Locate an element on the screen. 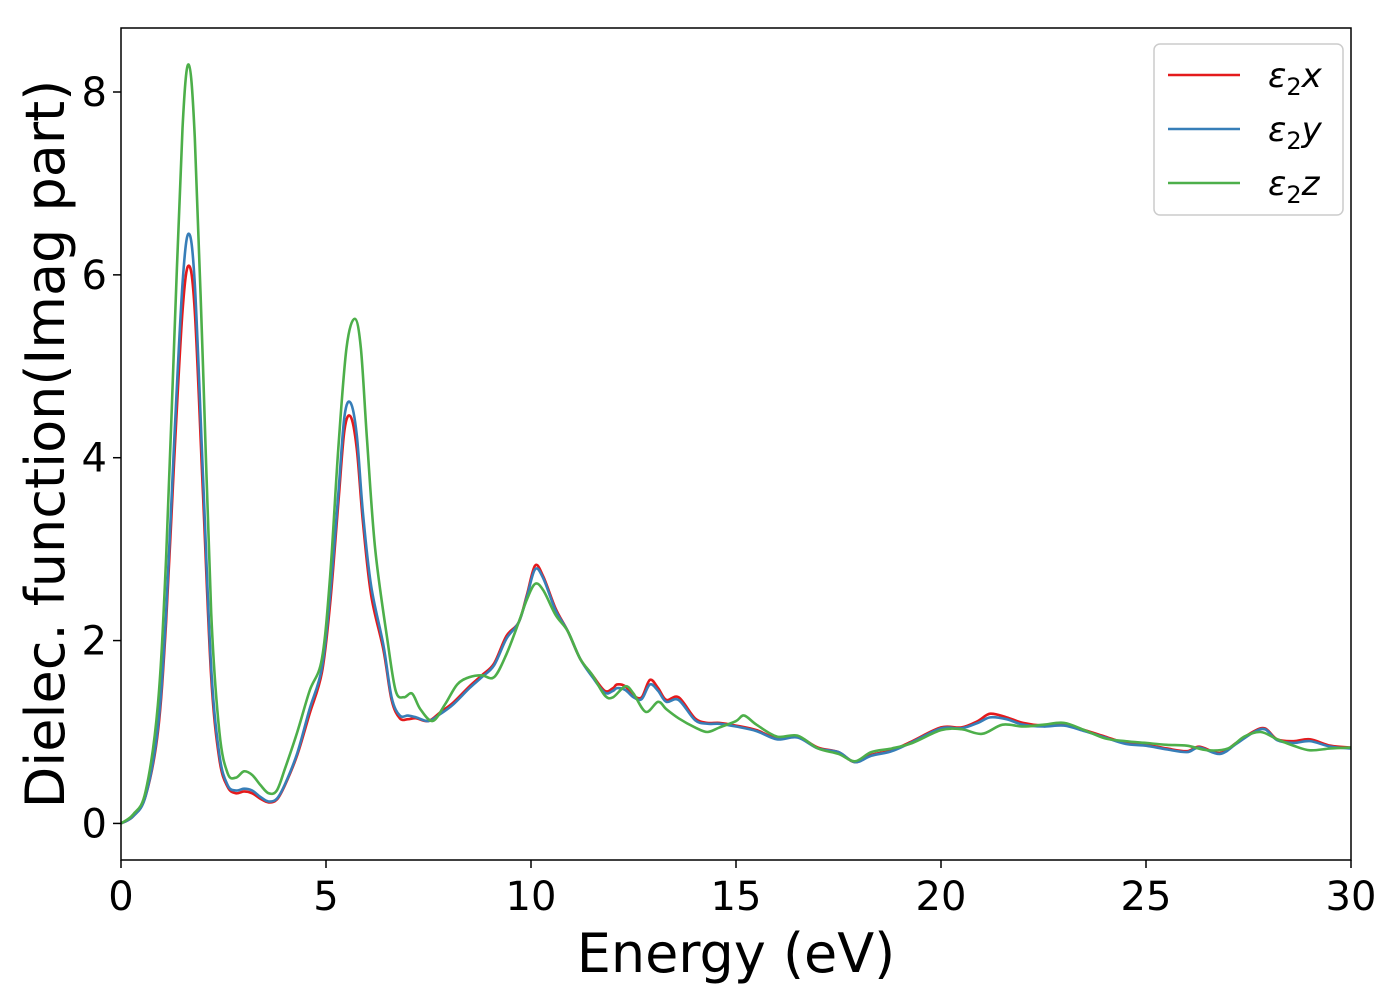  y-tick-label: 2 is located at coordinates (94, 642).